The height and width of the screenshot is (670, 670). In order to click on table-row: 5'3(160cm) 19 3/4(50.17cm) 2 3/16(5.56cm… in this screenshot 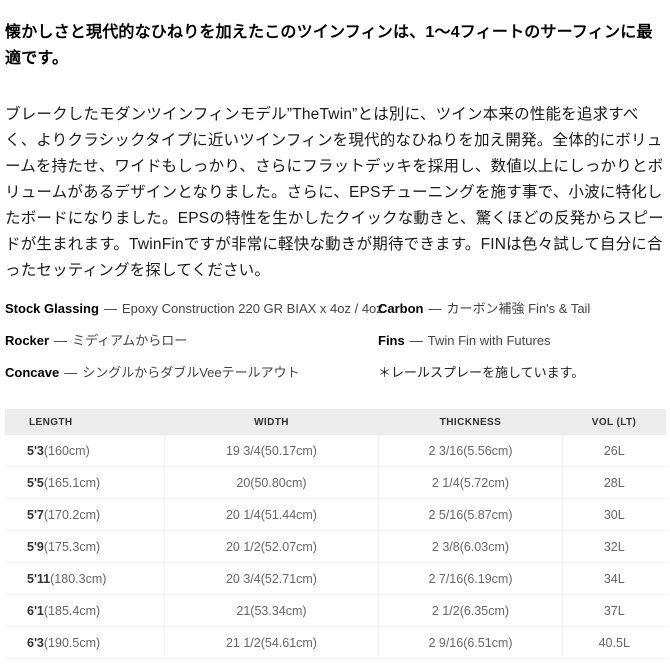, I will do `click(335, 451)`.